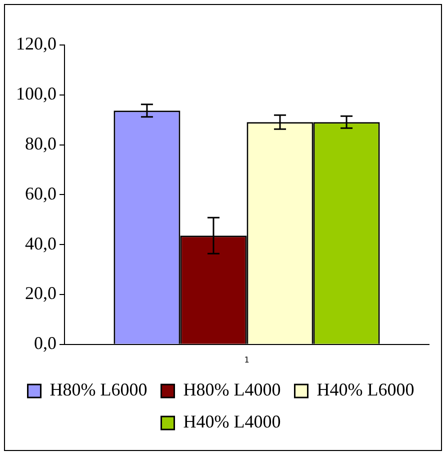 The width and height of the screenshot is (448, 457). What do you see at coordinates (45, 343) in the screenshot?
I see `y-tick-label: 0,0` at bounding box center [45, 343].